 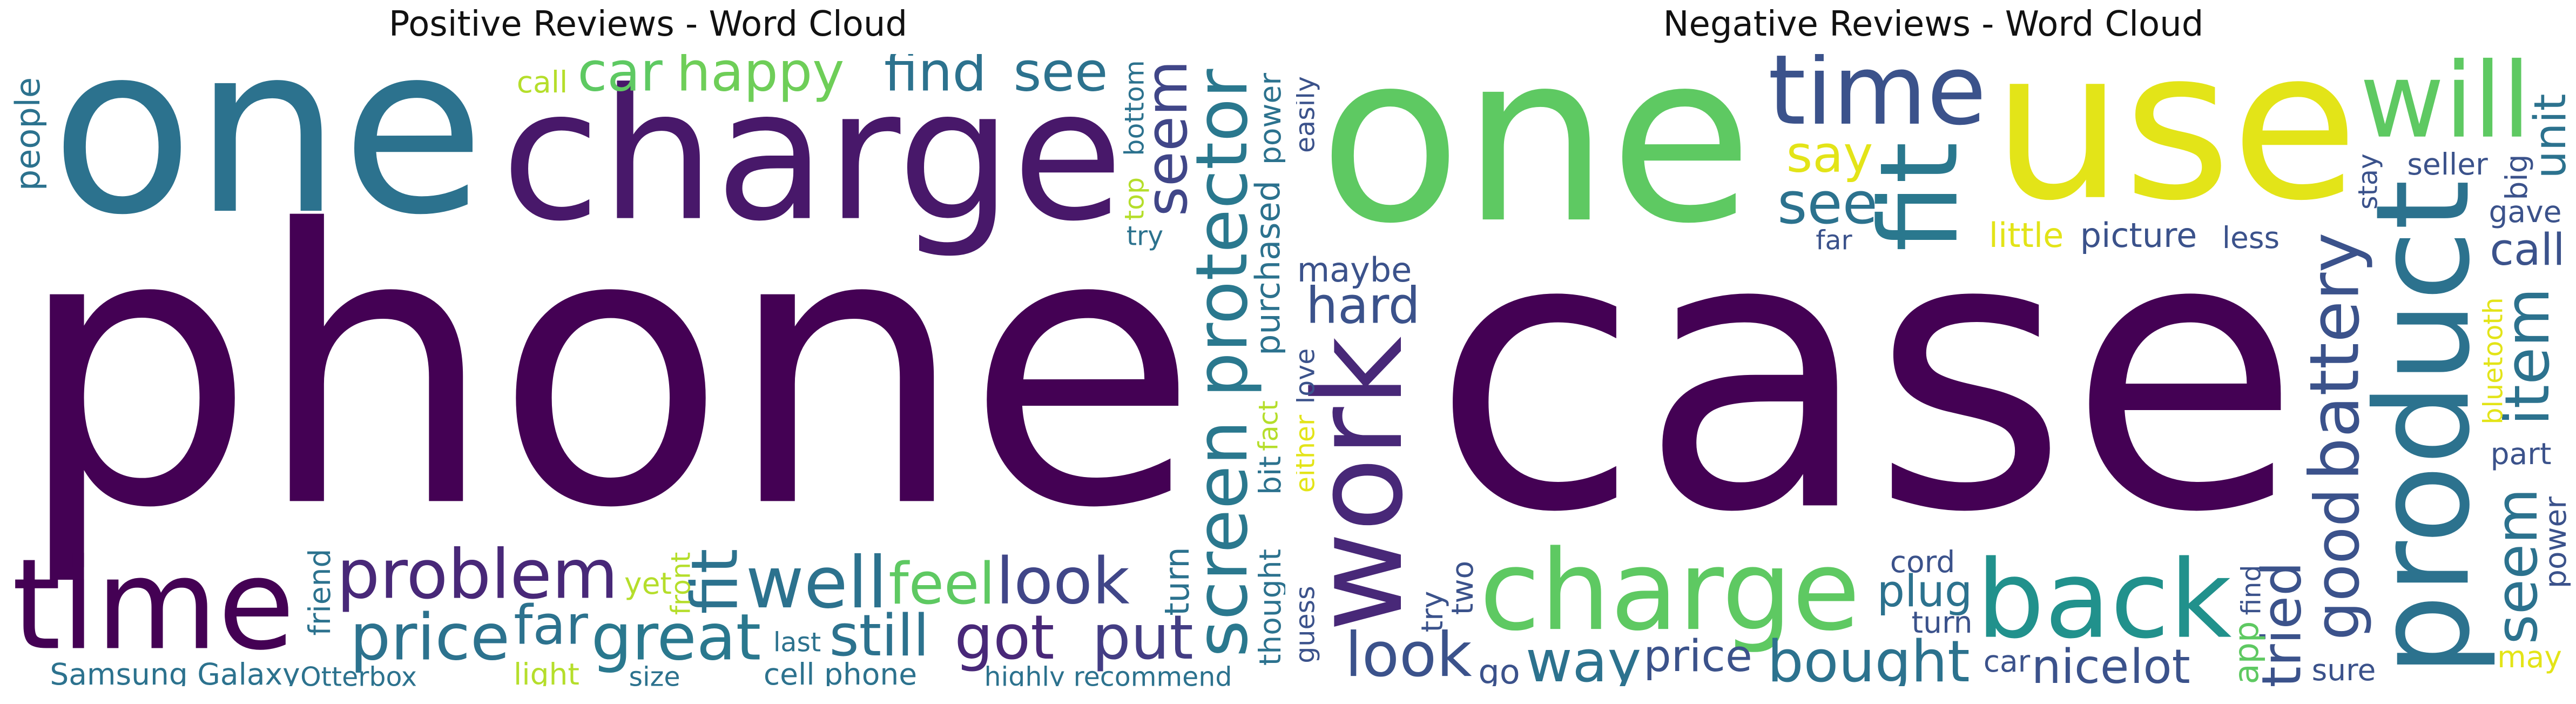 What do you see at coordinates (2160, 663) in the screenshot?
I see `negative-cloud-word: lot` at bounding box center [2160, 663].